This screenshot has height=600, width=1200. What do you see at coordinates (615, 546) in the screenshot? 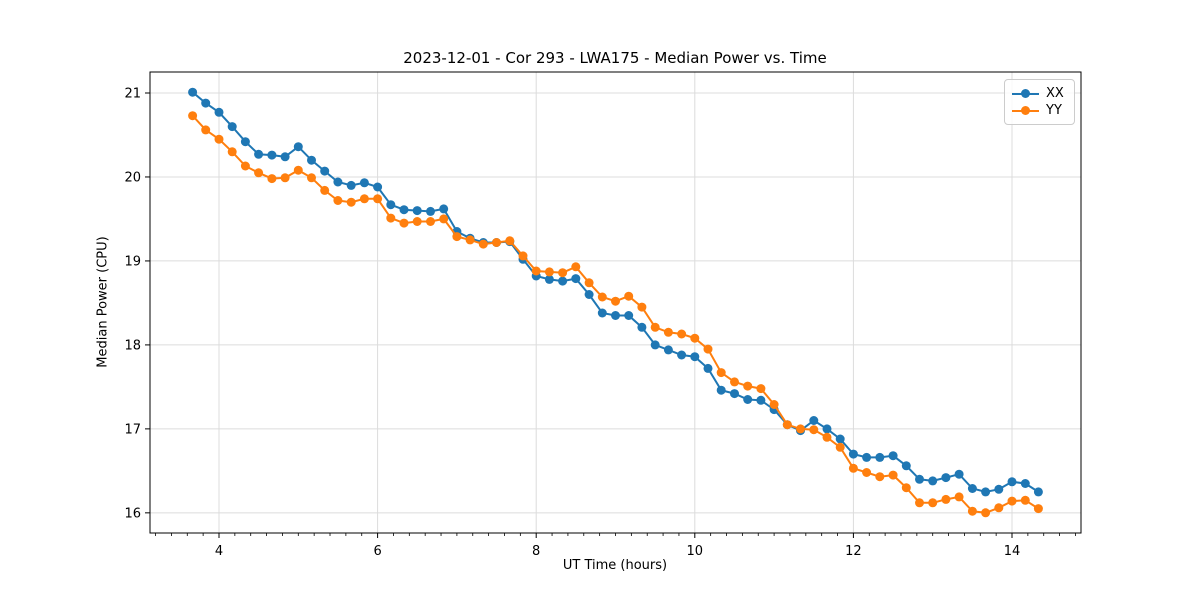
I see `x-axis-ticks: 4 6 8 10 12 14` at bounding box center [615, 546].